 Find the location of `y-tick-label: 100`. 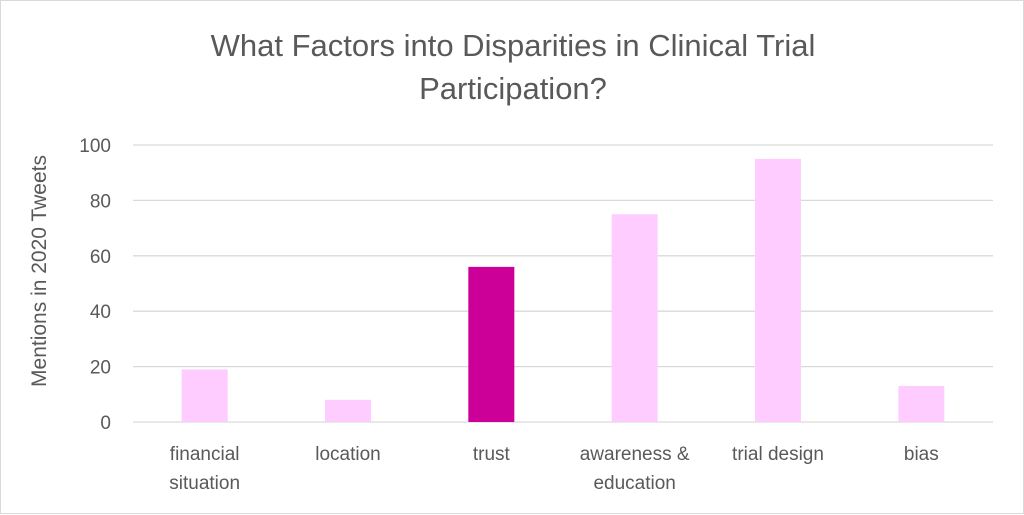

y-tick-label: 100 is located at coordinates (95, 146).